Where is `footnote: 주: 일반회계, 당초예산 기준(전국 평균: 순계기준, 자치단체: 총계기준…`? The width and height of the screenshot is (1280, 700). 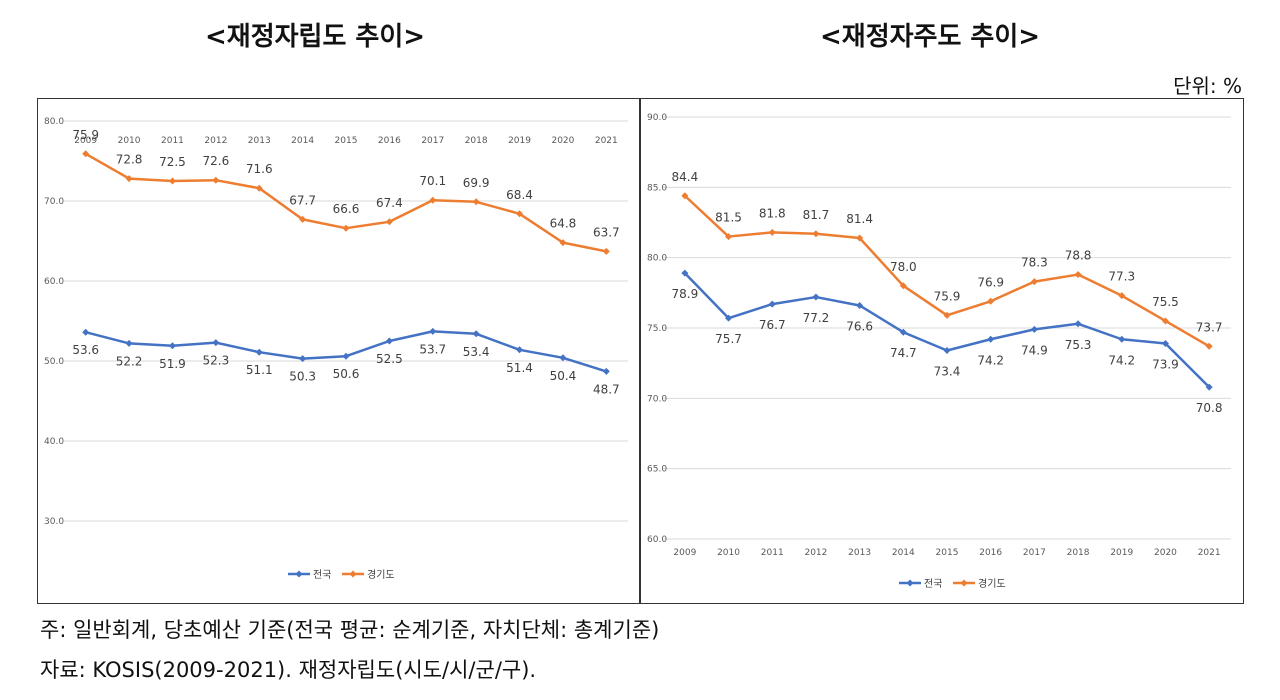 footnote: 주: 일반회계, 당초예산 기준(전국 평균: 순계기준, 자치단체: 총계기준… is located at coordinates (350, 630).